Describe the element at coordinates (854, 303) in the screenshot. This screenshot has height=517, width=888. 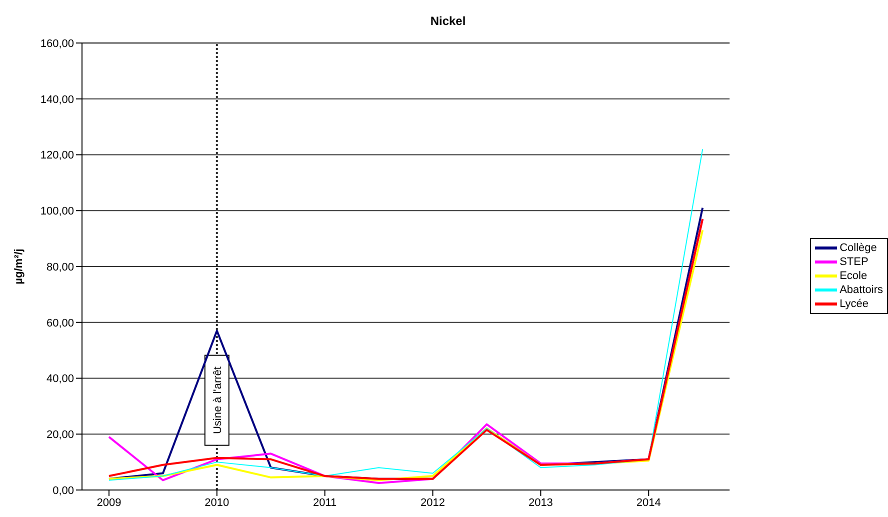
I see `legend-label: Lycée` at that location.